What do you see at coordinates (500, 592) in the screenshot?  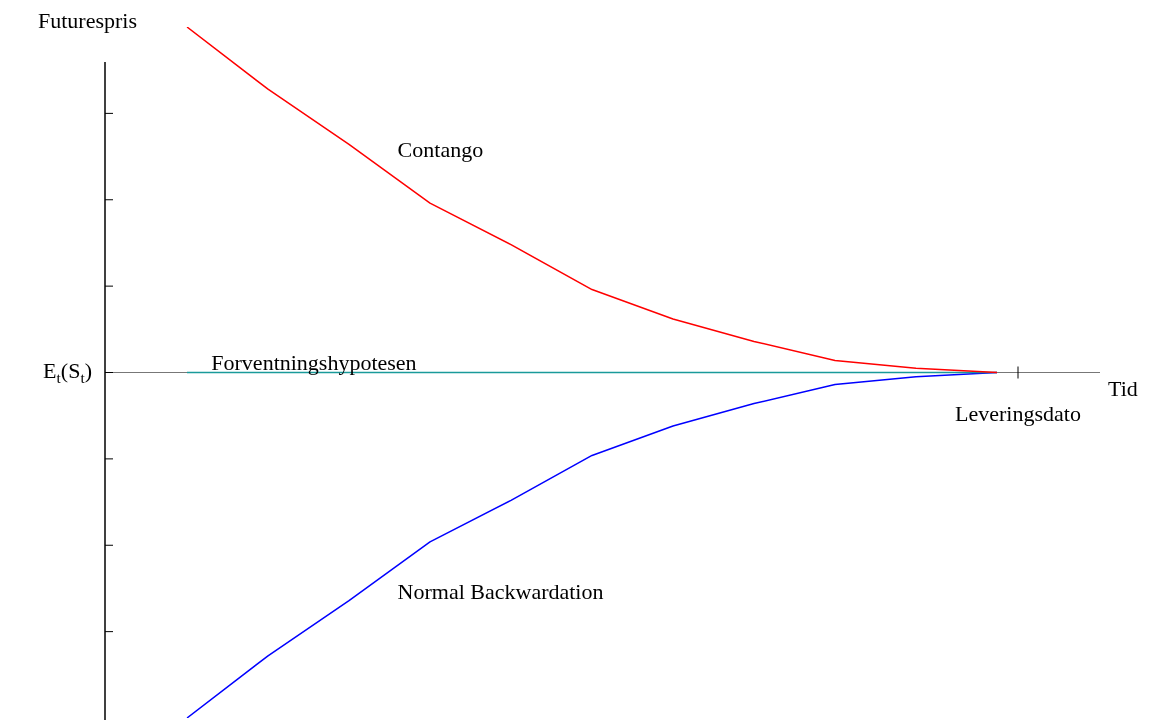 I see `series-label: Normal Backwardation` at bounding box center [500, 592].